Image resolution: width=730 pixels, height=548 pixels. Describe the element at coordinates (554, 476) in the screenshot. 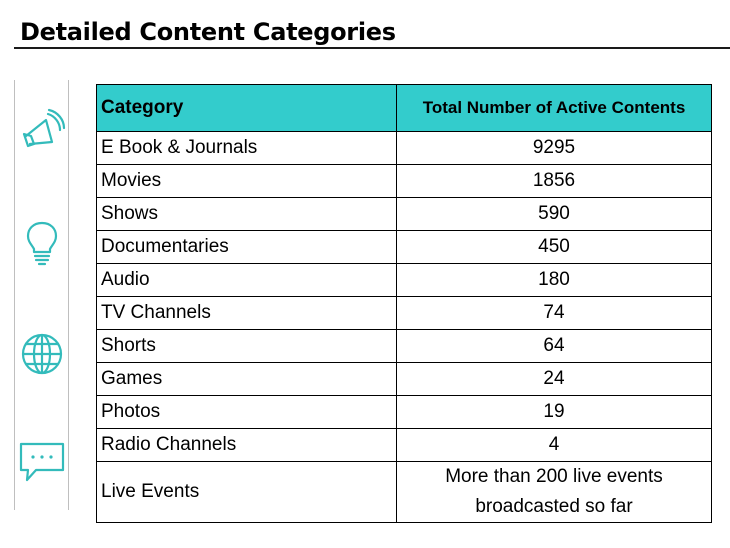

I see `total-line-1: More than 200 live events` at that location.